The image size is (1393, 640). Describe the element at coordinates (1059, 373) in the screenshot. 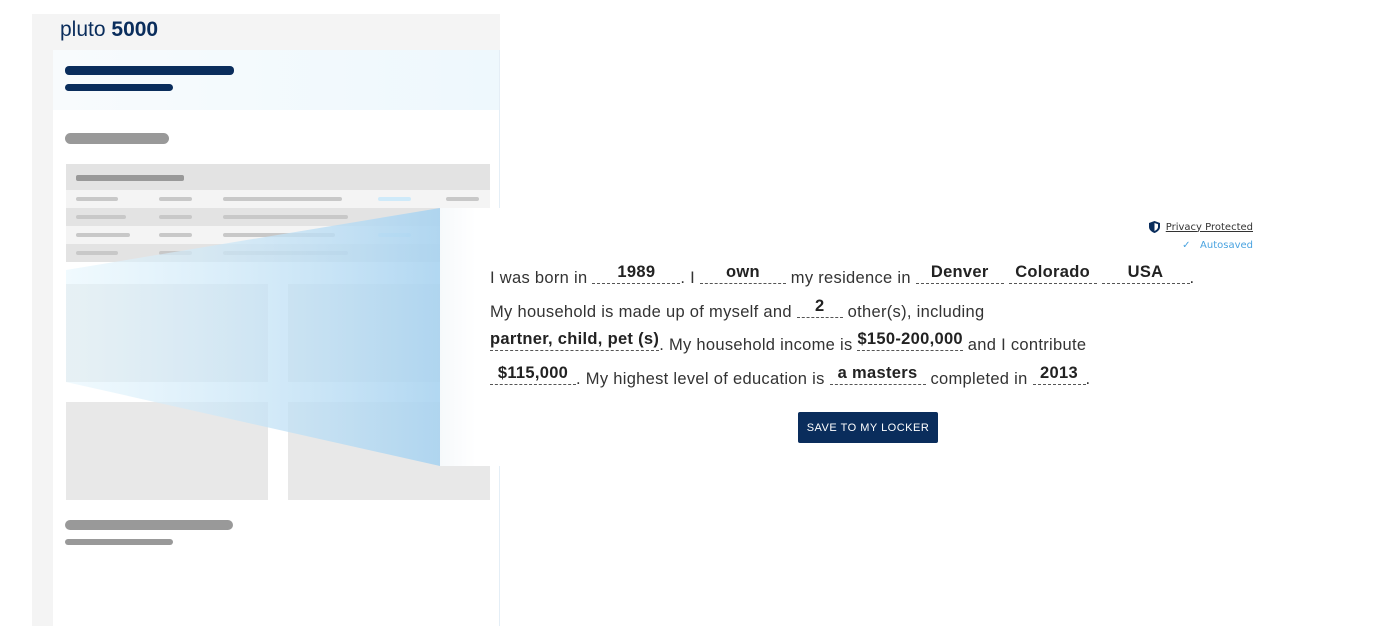

I see `grad-year-field: 2013` at that location.